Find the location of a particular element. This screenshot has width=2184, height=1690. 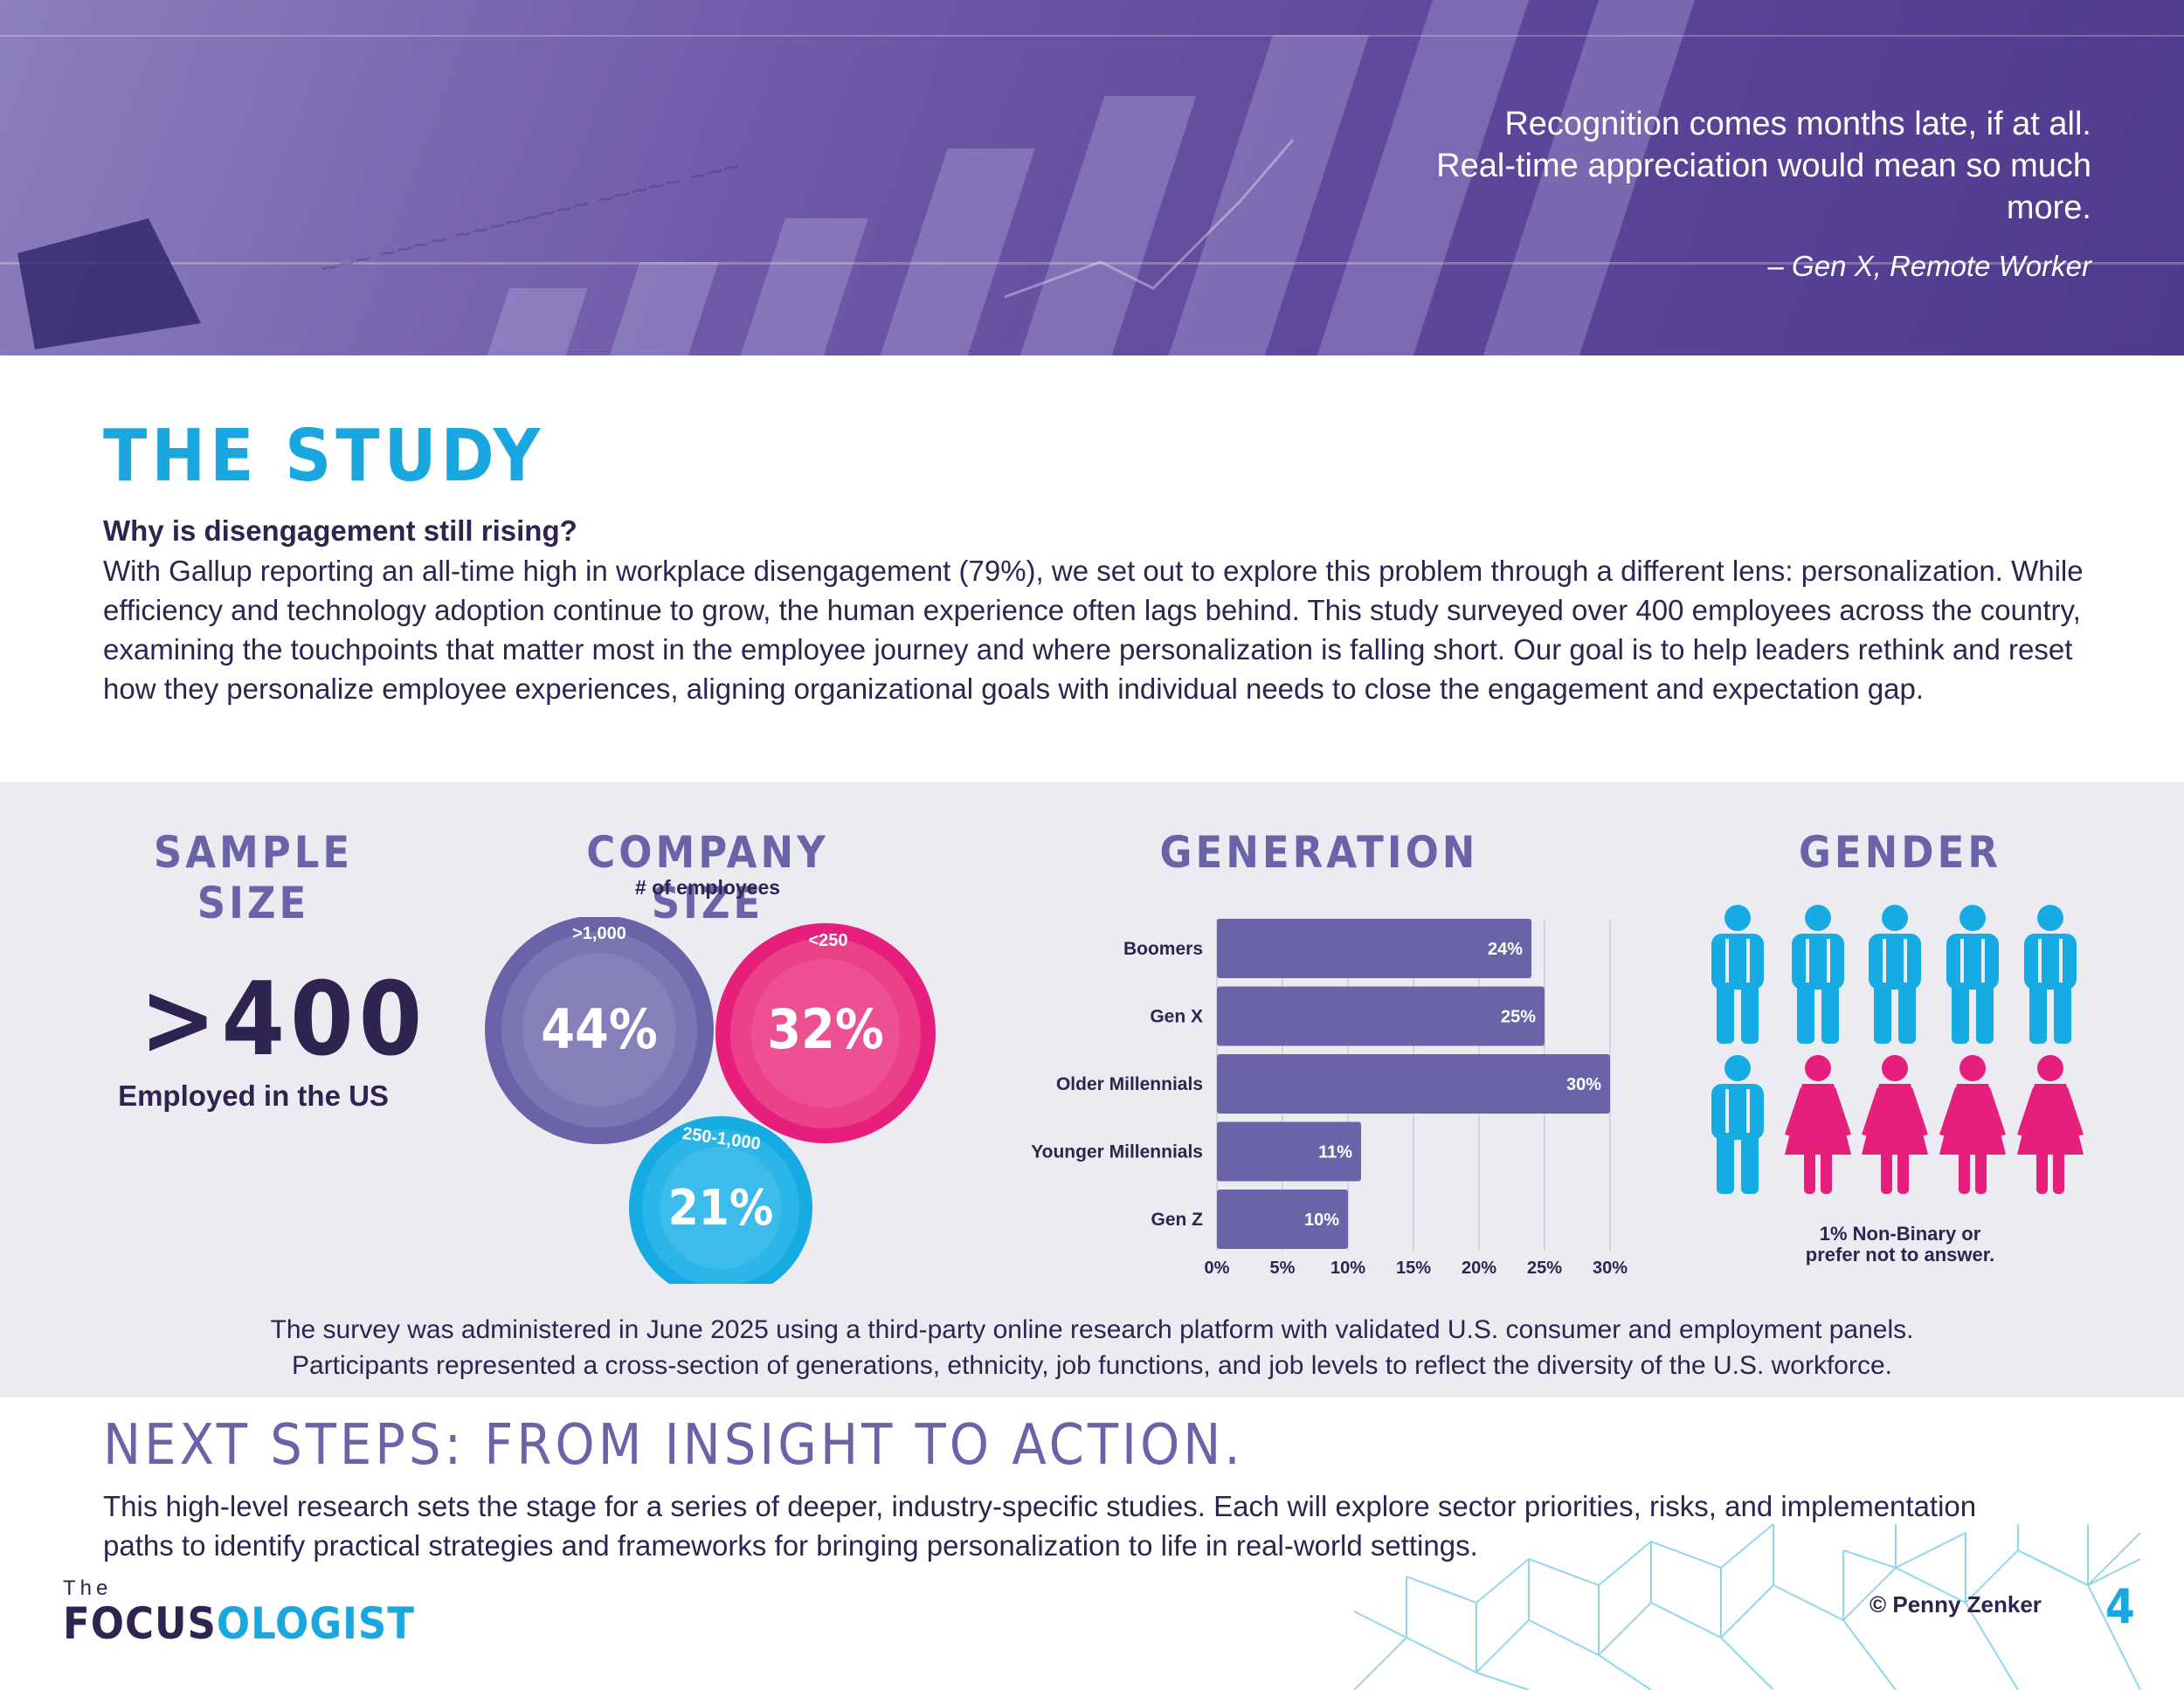

bubble-250-1000-value: 21% is located at coordinates (721, 1208).